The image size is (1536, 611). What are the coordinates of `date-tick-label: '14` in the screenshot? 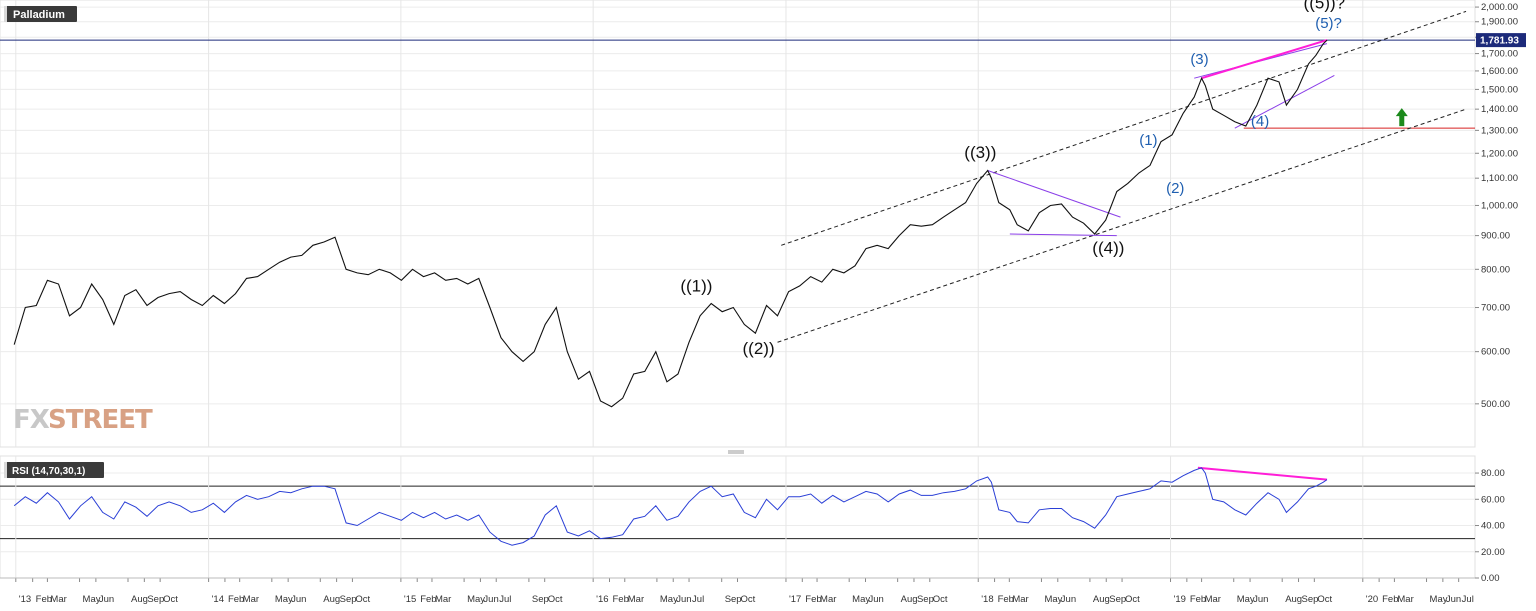 It's located at (218, 599).